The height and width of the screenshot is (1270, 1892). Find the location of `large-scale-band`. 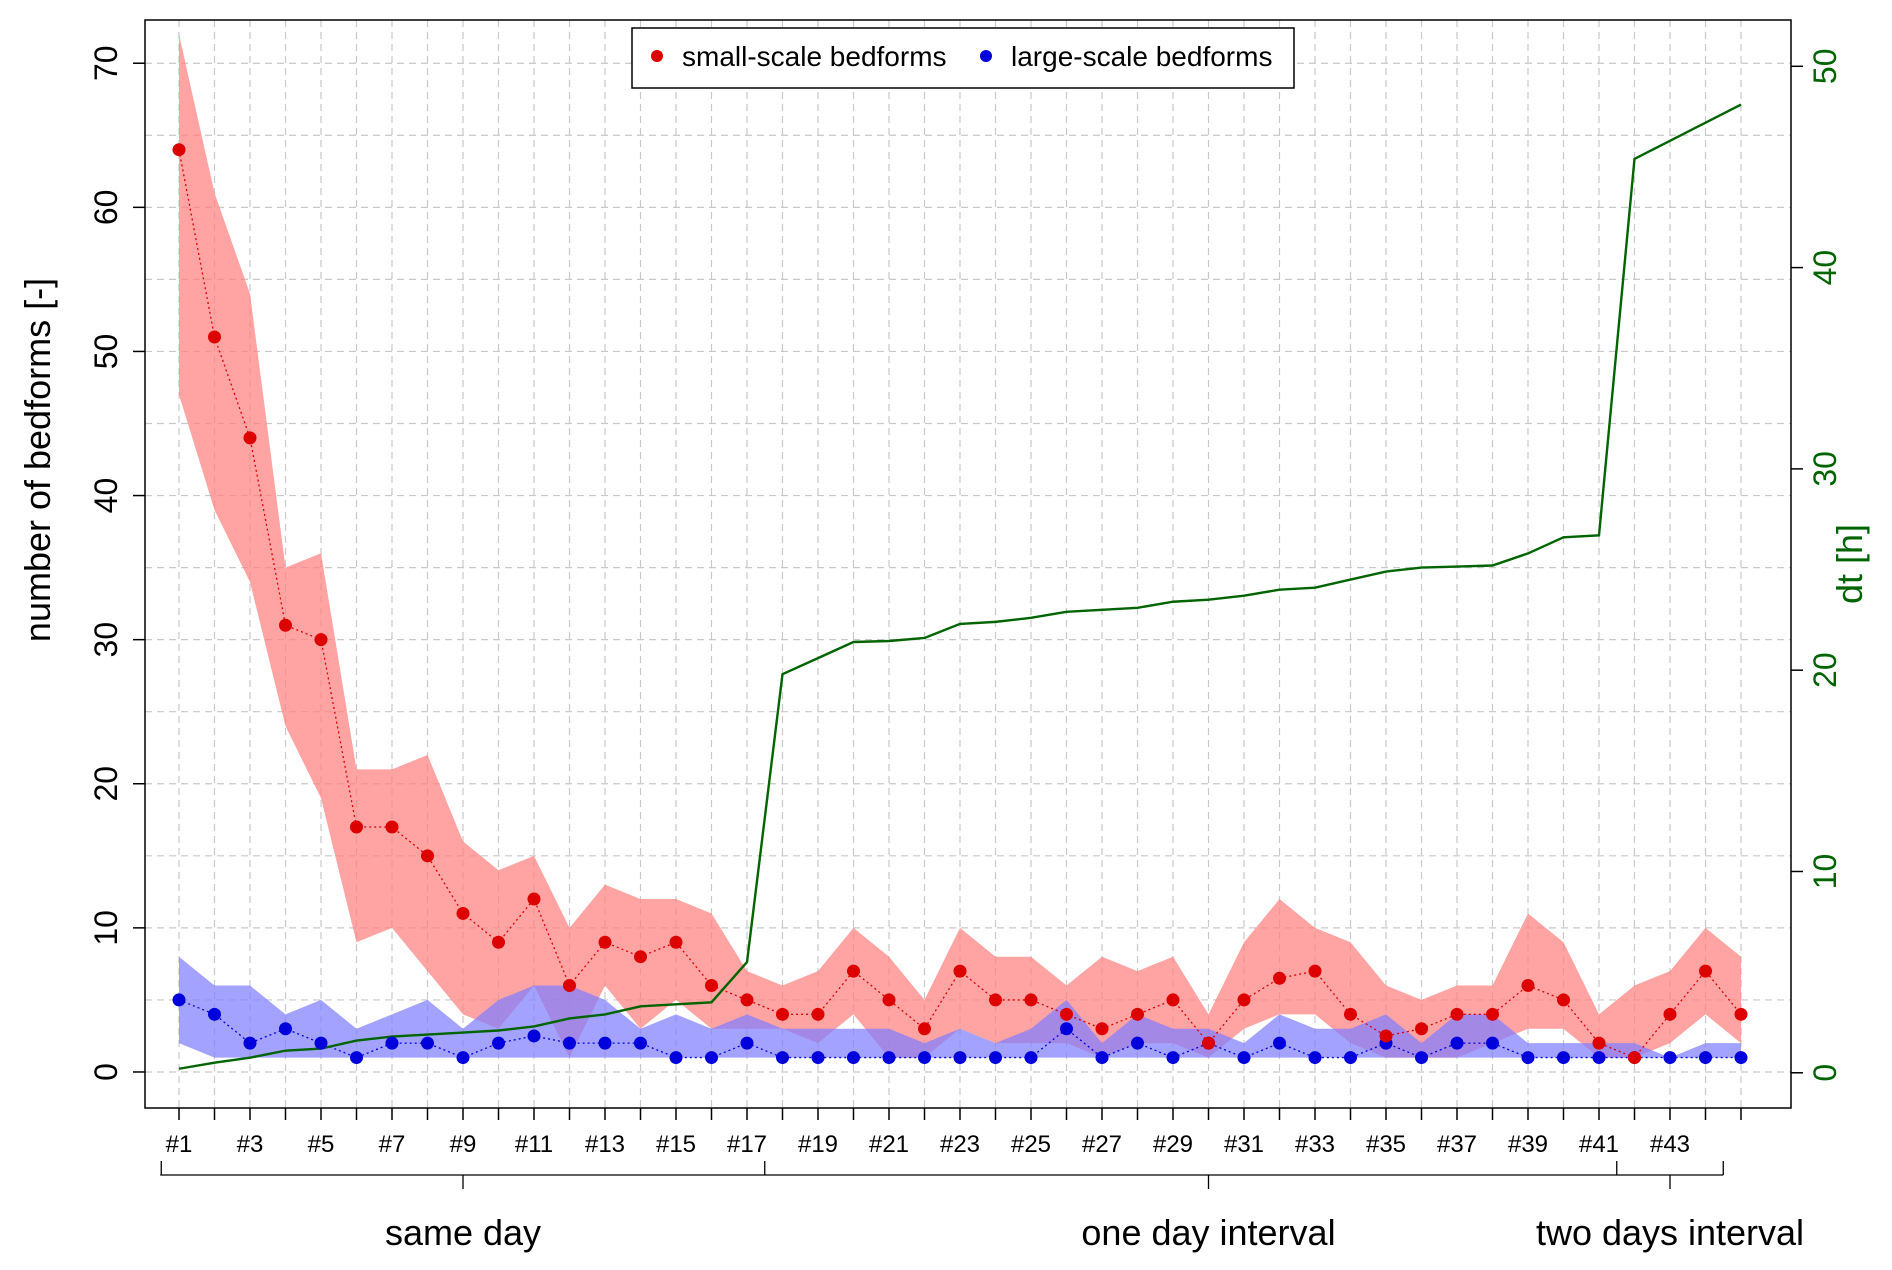

large-scale-band is located at coordinates (960, 1007).